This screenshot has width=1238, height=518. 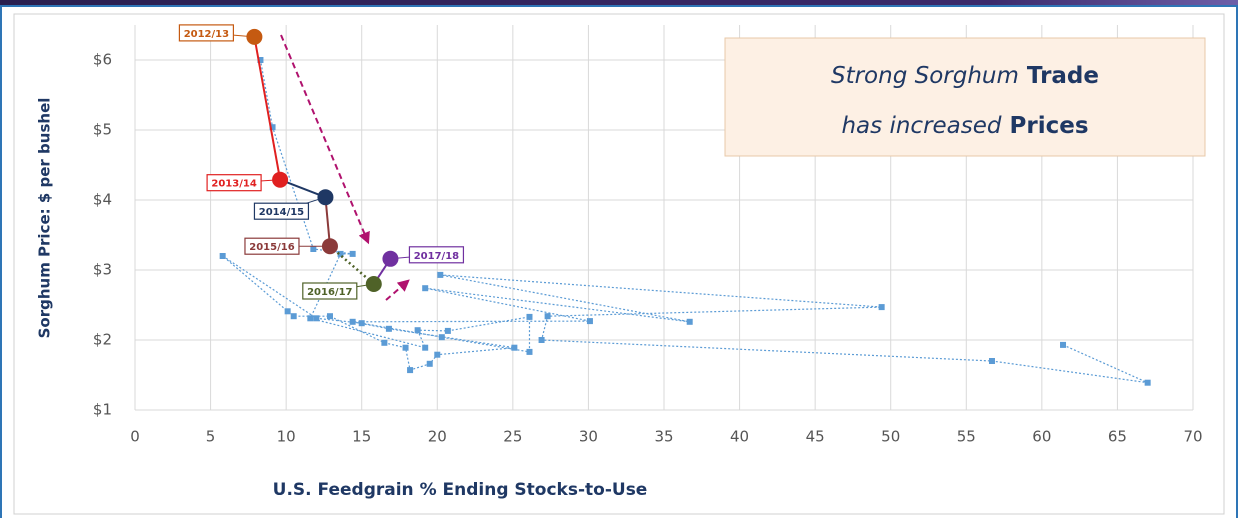 I want to click on highlight-label: 2013/14, so click(x=233, y=184).